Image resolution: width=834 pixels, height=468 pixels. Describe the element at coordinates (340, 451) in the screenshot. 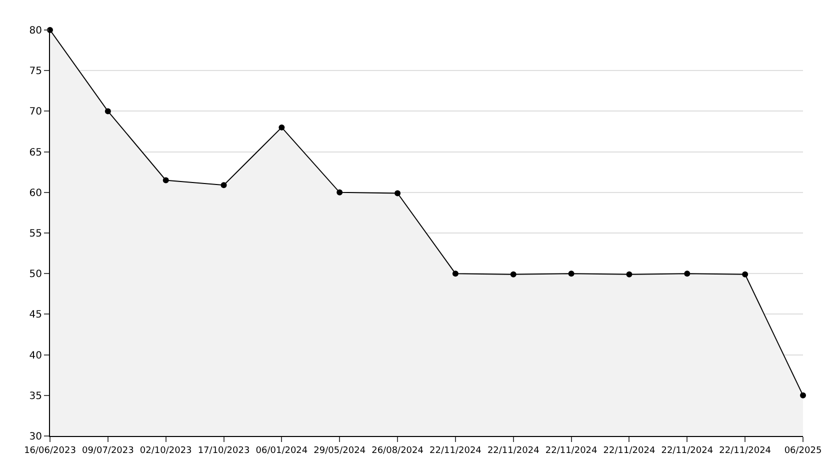

I see `x-tick-label: 29/05/2024` at that location.